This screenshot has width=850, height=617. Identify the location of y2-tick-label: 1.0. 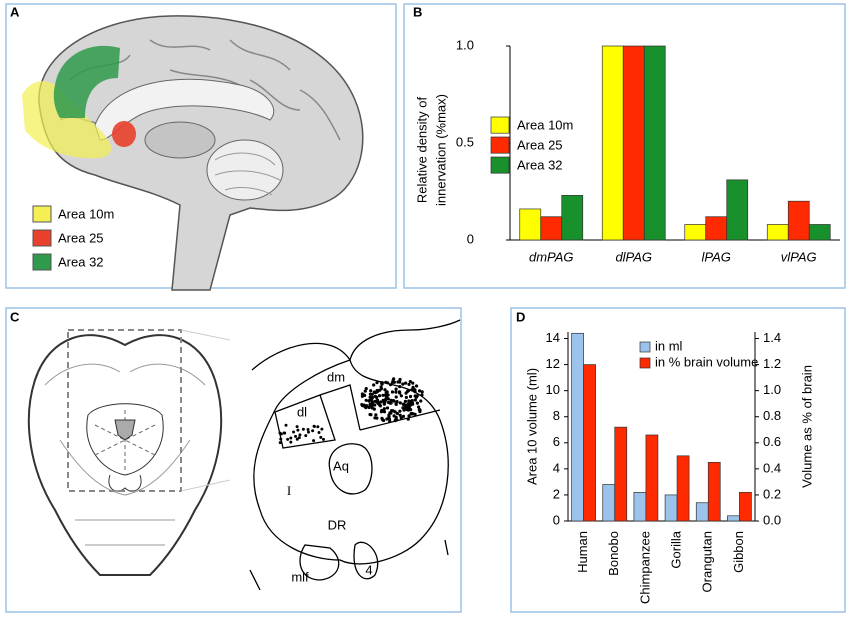
(772, 389).